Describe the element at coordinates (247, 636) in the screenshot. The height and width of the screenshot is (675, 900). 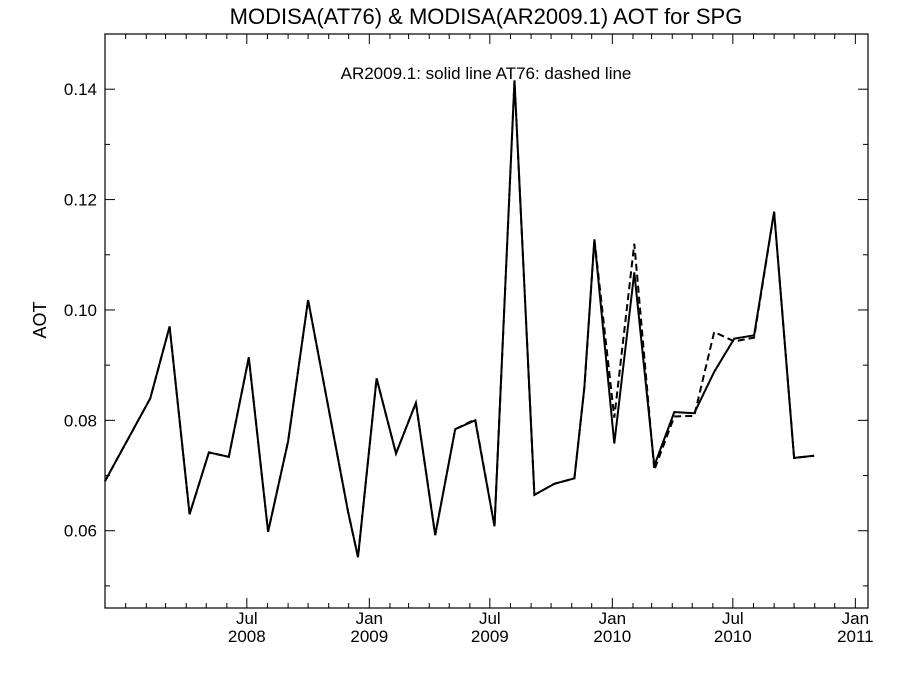
I see `x-tick-year-label: 2008` at that location.